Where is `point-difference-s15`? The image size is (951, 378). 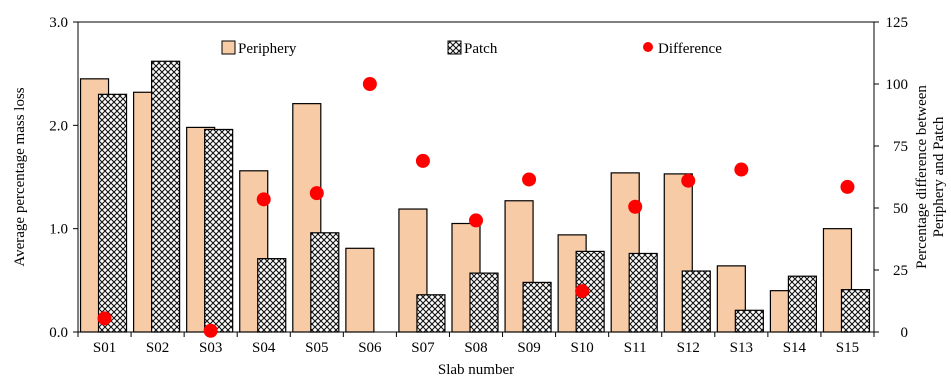
point-difference-s15 is located at coordinates (847, 186).